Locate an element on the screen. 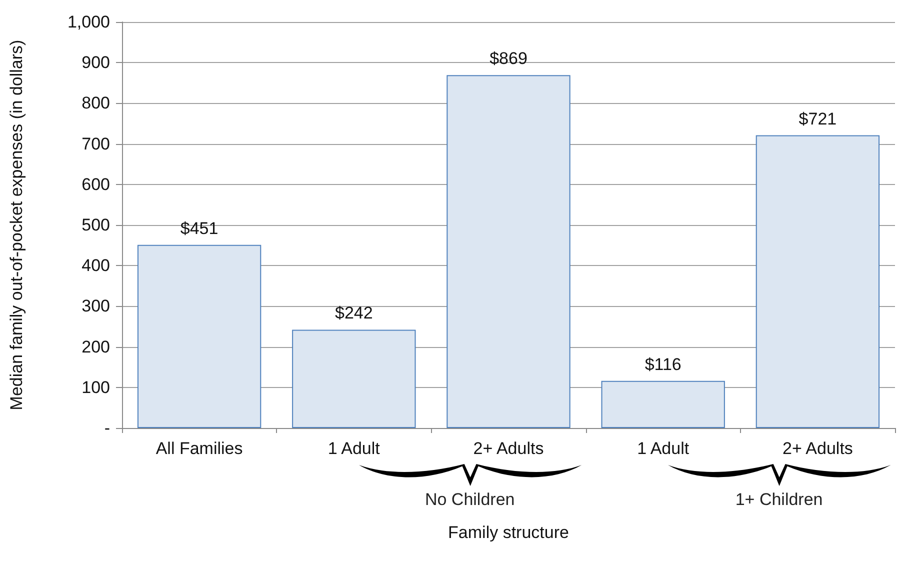 This screenshot has width=906, height=580. y-tick-label: 1,000 is located at coordinates (88, 22).